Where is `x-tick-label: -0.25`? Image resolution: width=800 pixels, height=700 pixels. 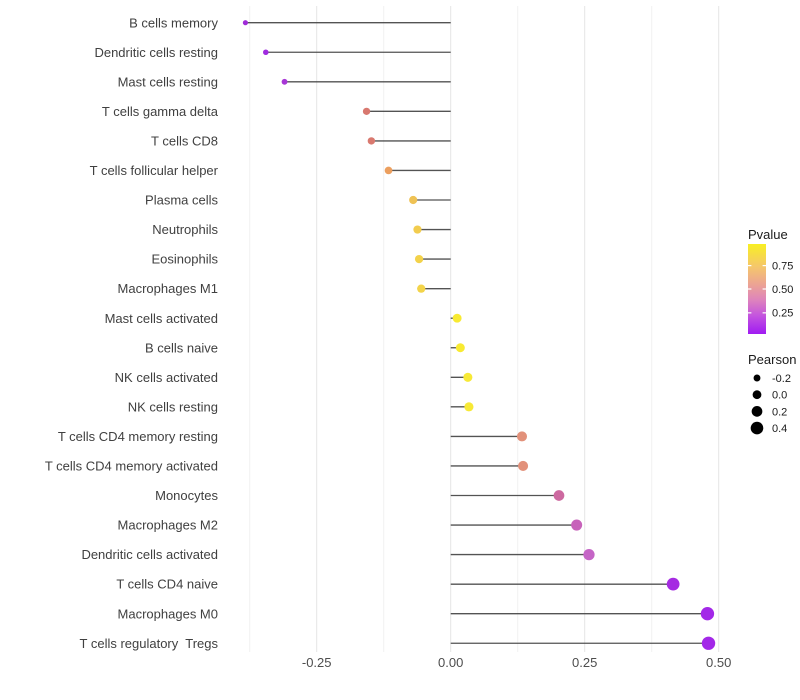
x-tick-label: -0.25 is located at coordinates (317, 662).